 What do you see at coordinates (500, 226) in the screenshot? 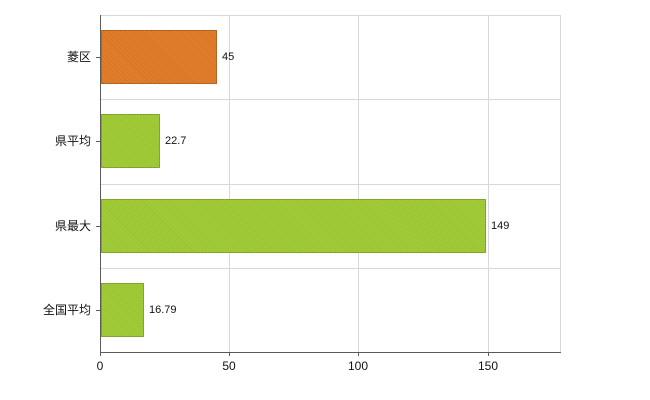
I see `bar-value-label: 149` at bounding box center [500, 226].